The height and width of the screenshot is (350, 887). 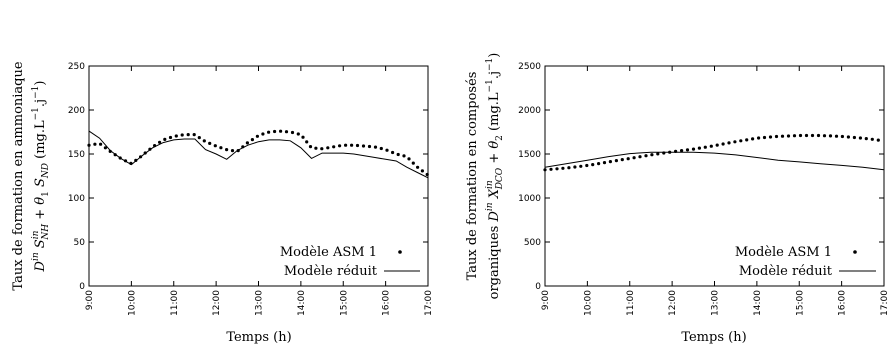 What do you see at coordinates (387, 303) in the screenshot?
I see `x-tick-label: 16:00` at bounding box center [387, 303].